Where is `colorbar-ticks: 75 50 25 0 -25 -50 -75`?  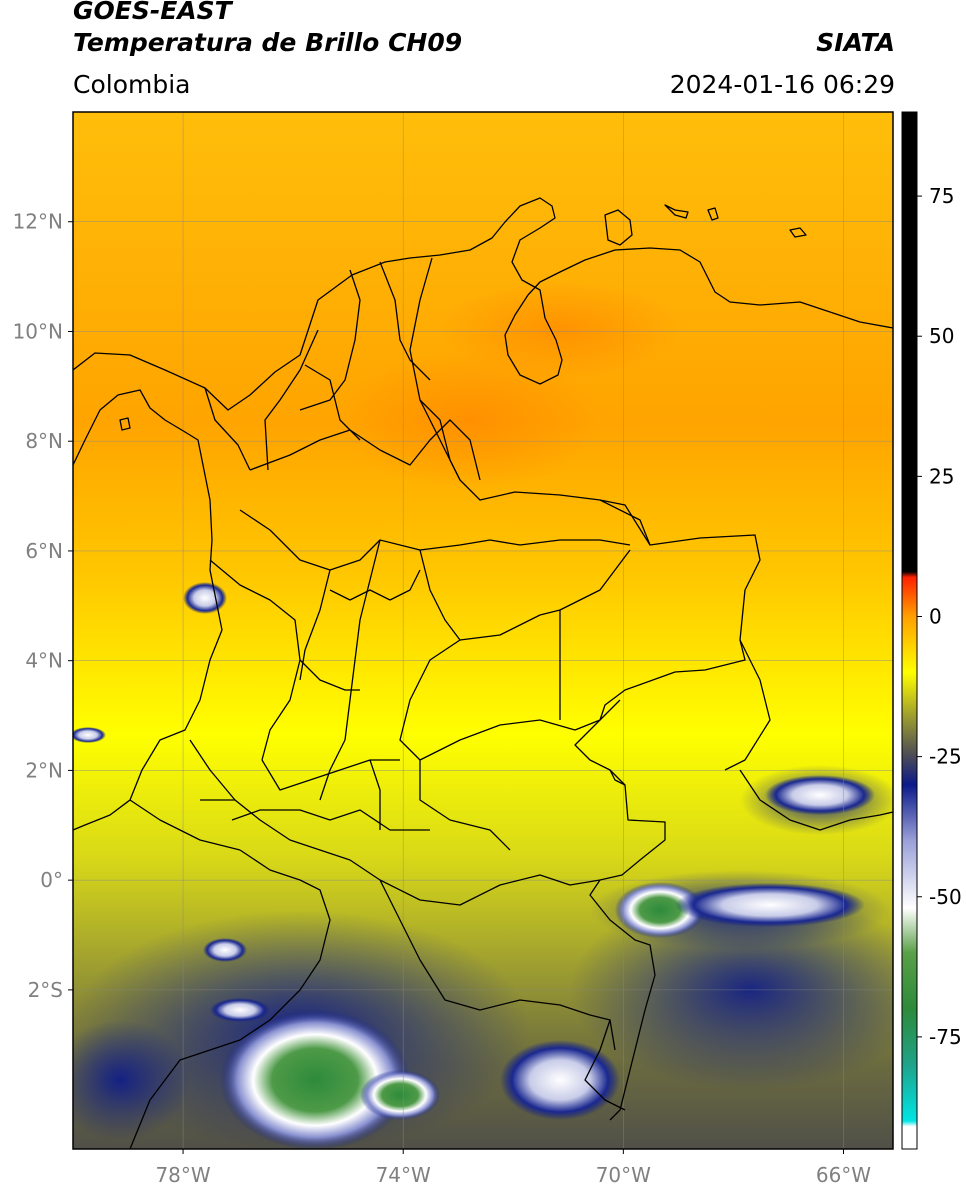
colorbar-ticks: 75 50 25 0 -25 -50 -75 is located at coordinates (939, 616).